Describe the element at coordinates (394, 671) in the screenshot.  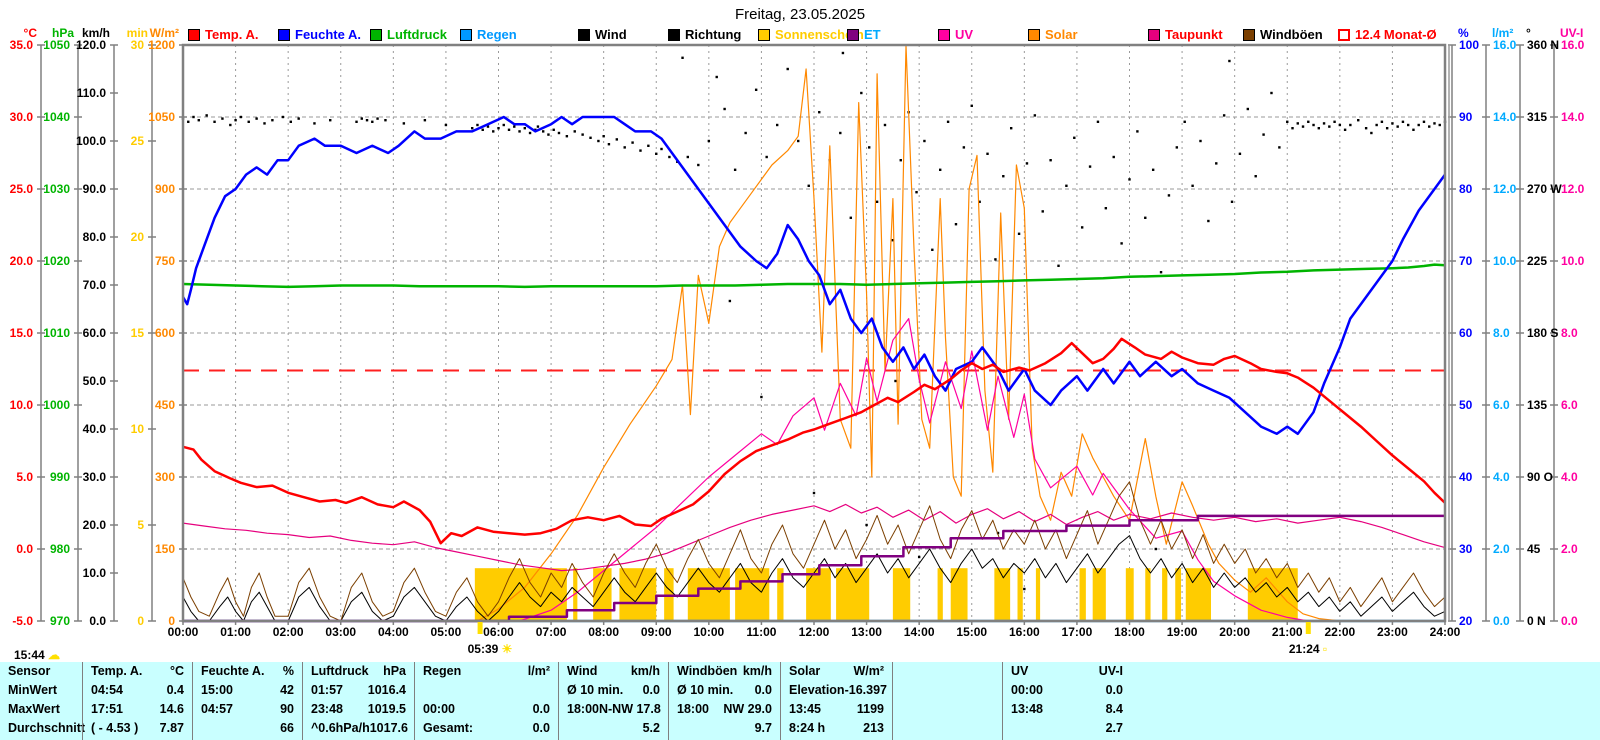
I see `cell-value: hPa` at that location.